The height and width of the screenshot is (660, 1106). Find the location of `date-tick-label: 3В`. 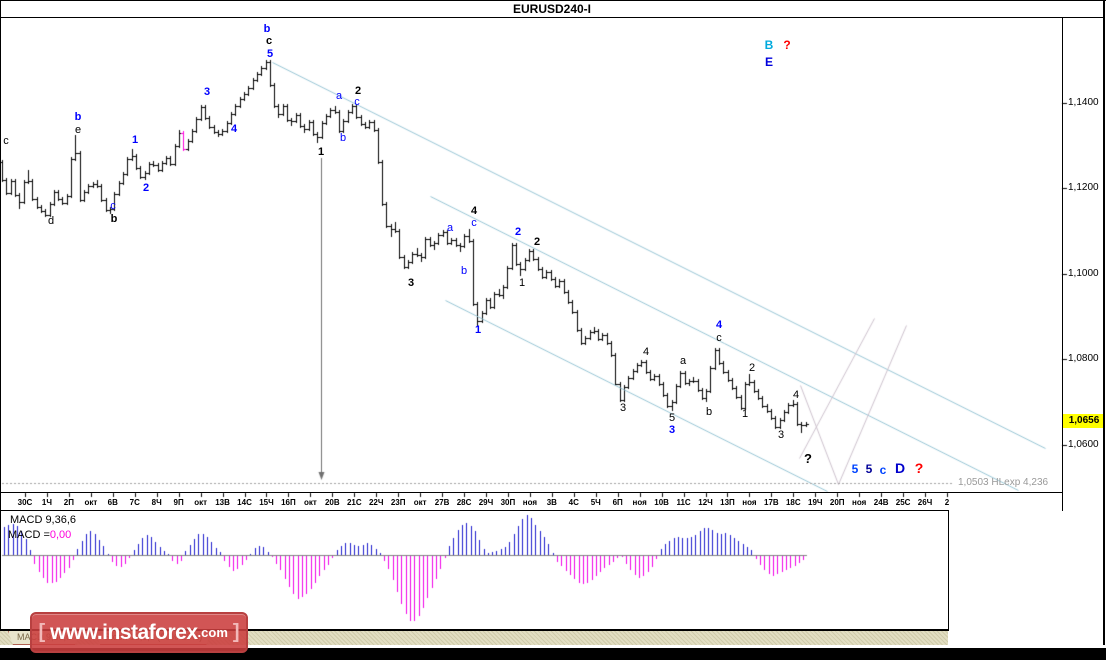

date-tick-label: 3В is located at coordinates (551, 502).